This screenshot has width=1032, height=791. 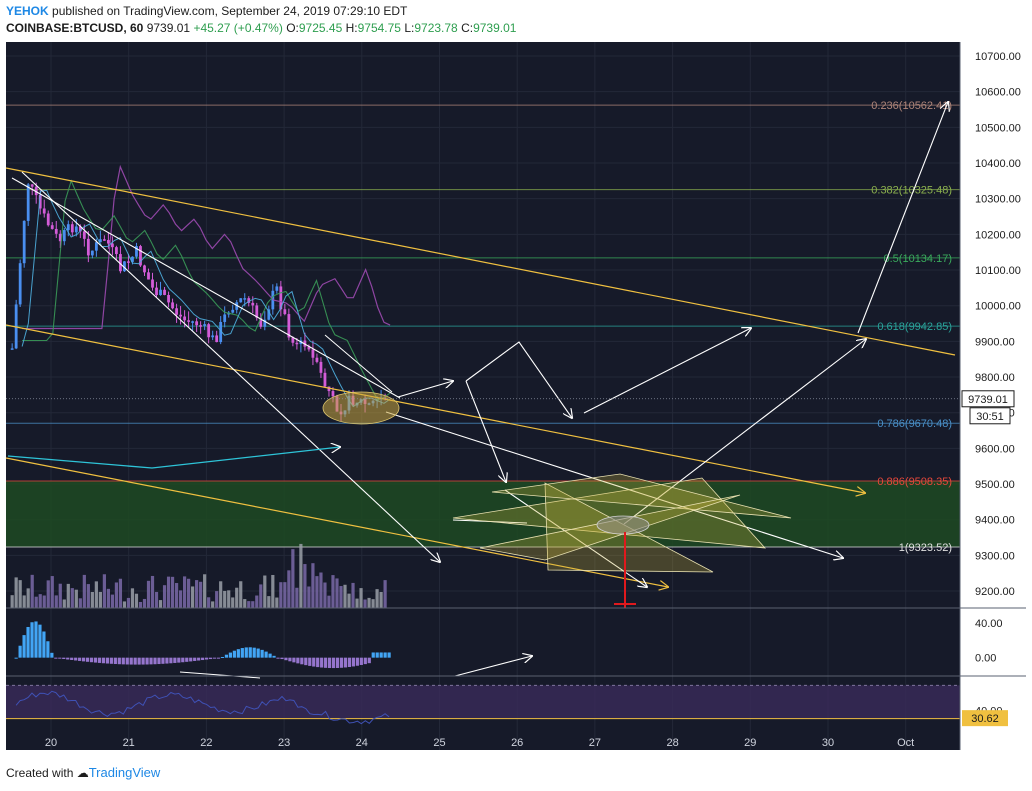 I want to click on tradingview-brand: TradingView, so click(x=124, y=772).